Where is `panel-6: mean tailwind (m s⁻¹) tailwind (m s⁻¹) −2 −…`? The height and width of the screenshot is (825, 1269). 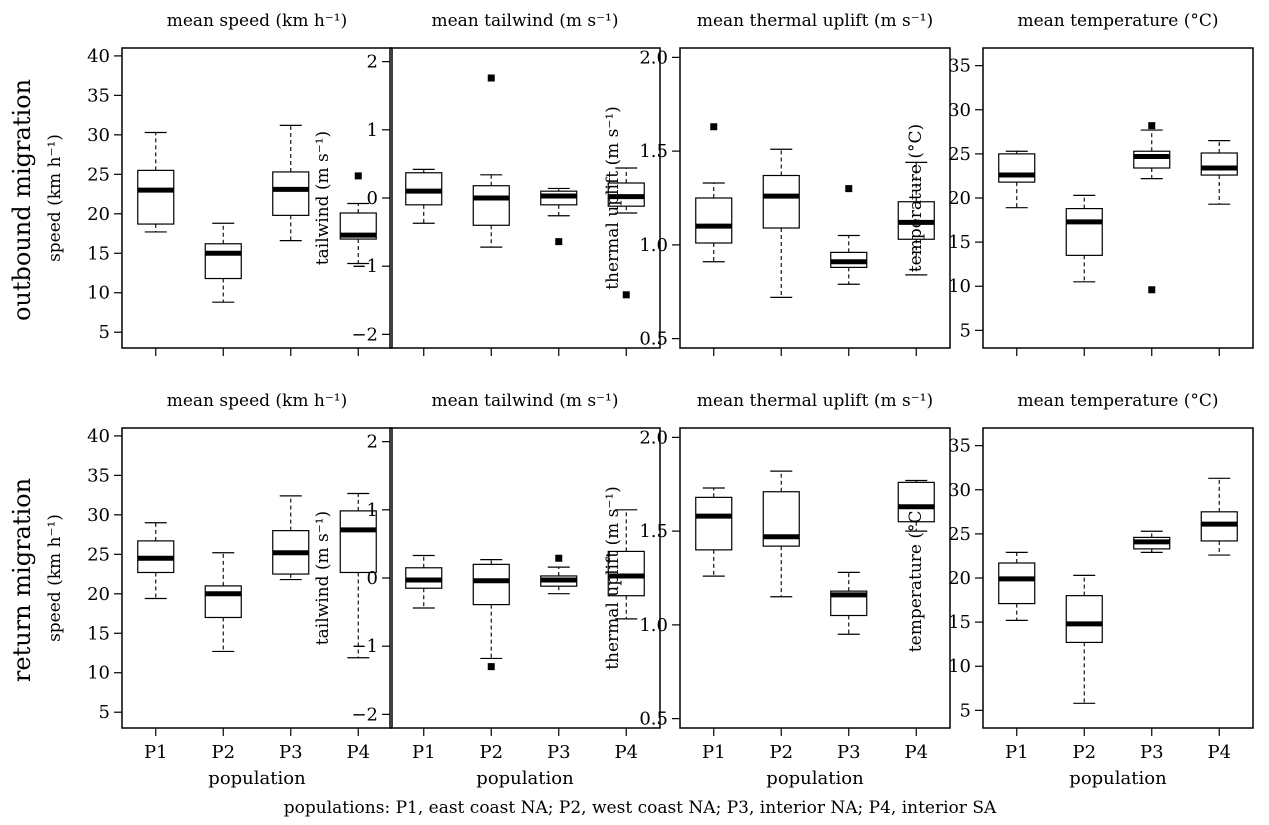
panel-6: mean tailwind (m s⁻¹) tailwind (m s⁻¹) −2 −… is located at coordinates (487, 590).